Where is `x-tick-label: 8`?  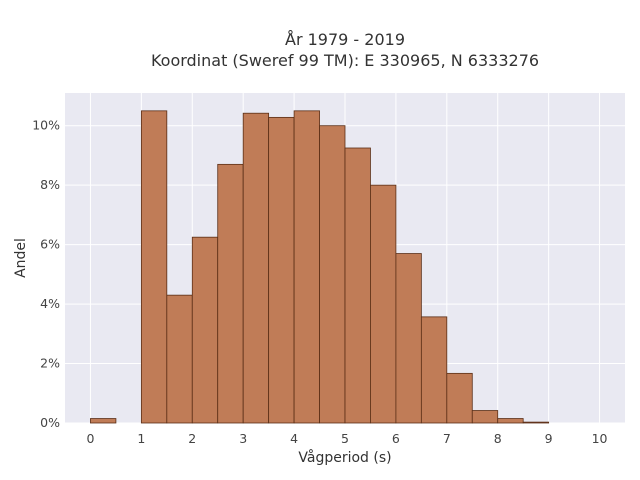 x-tick-label: 8 is located at coordinates (498, 438).